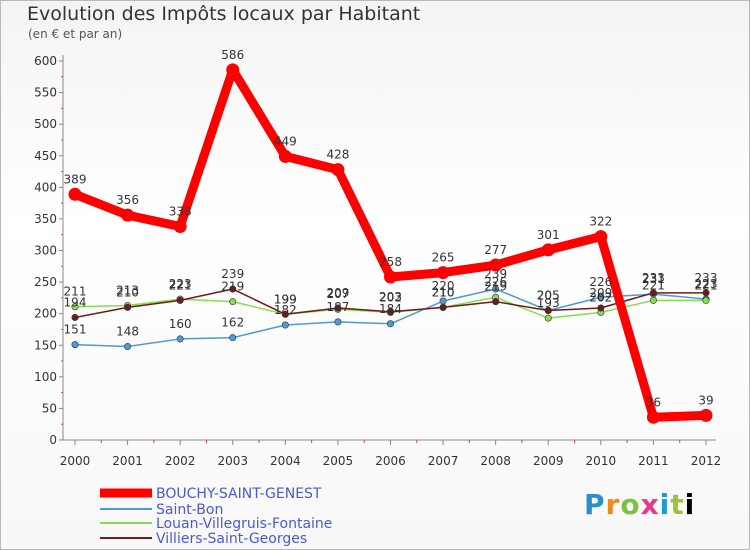 This screenshot has height=550, width=750. What do you see at coordinates (75, 179) in the screenshot?
I see `data-label: 389` at bounding box center [75, 179].